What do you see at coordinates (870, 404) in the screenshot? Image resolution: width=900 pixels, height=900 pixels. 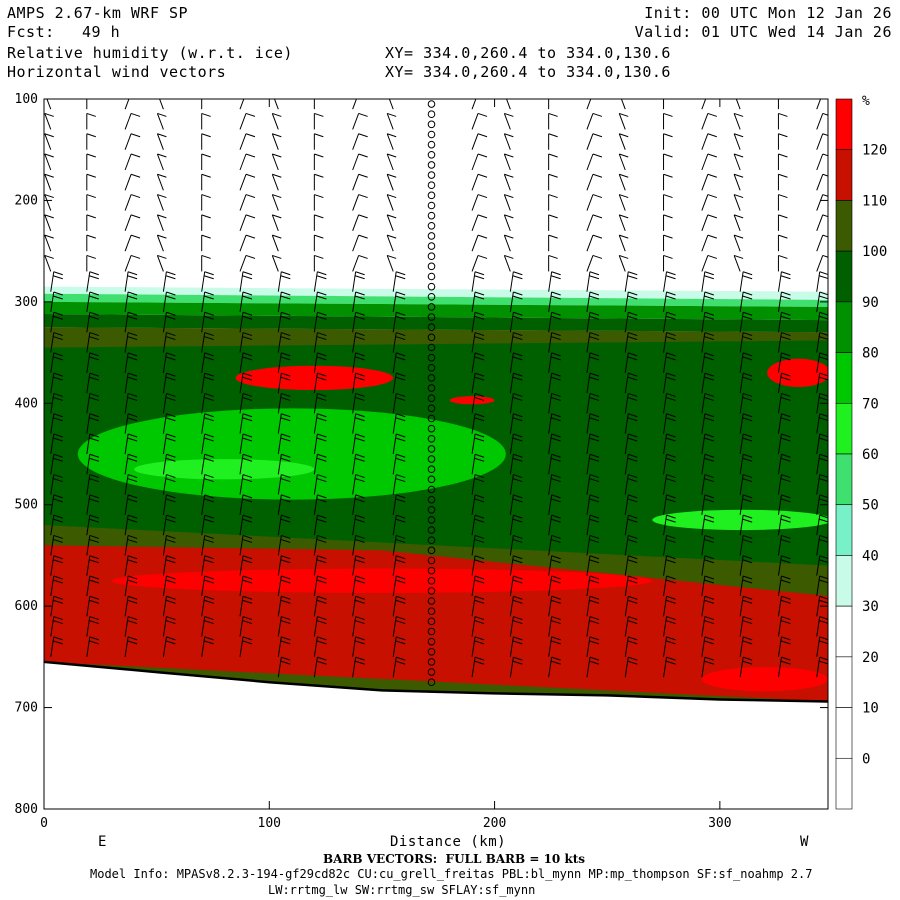 I see `colorbar-label: 70` at bounding box center [870, 404].